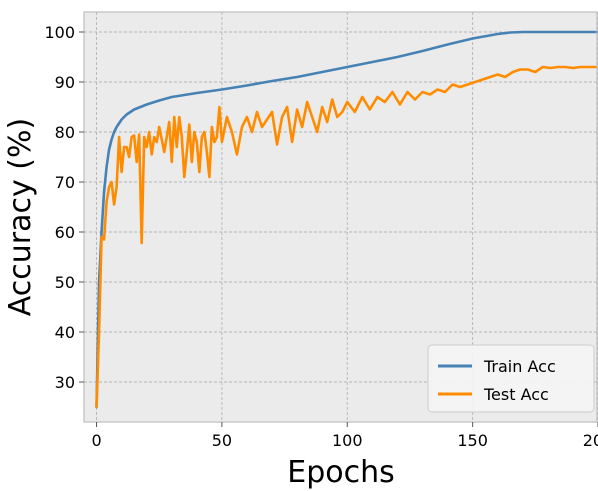 This screenshot has width=598, height=491. Describe the element at coordinates (96, 440) in the screenshot. I see `x-tick-label: 0` at that location.